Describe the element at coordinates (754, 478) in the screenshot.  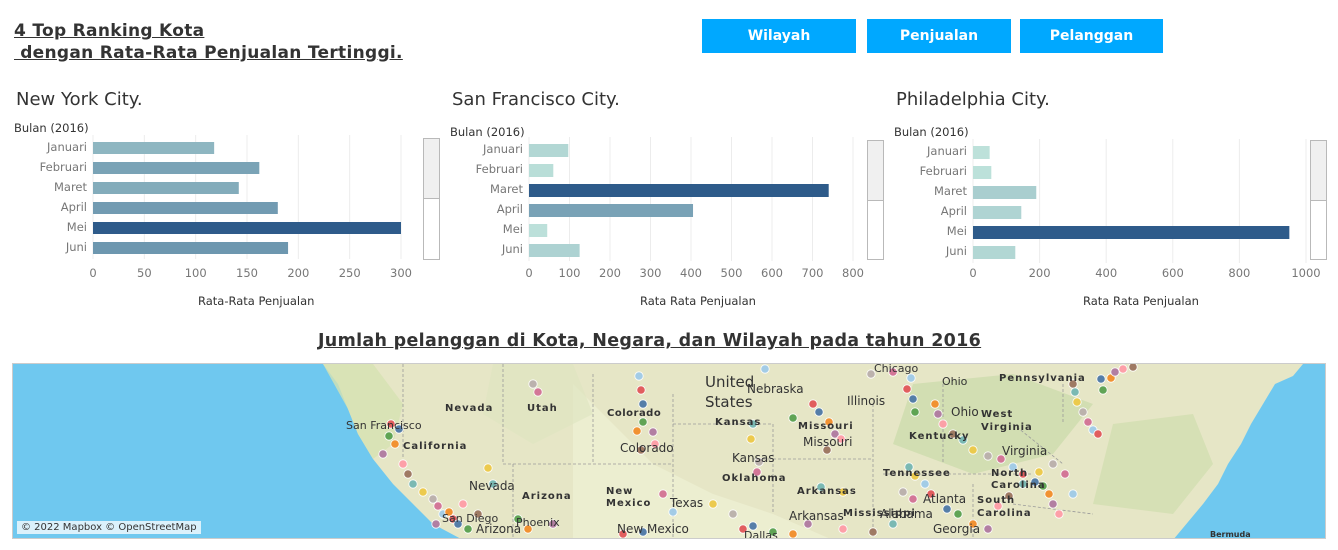
I see `map-label-oklahoma: Oklahoma` at that location.